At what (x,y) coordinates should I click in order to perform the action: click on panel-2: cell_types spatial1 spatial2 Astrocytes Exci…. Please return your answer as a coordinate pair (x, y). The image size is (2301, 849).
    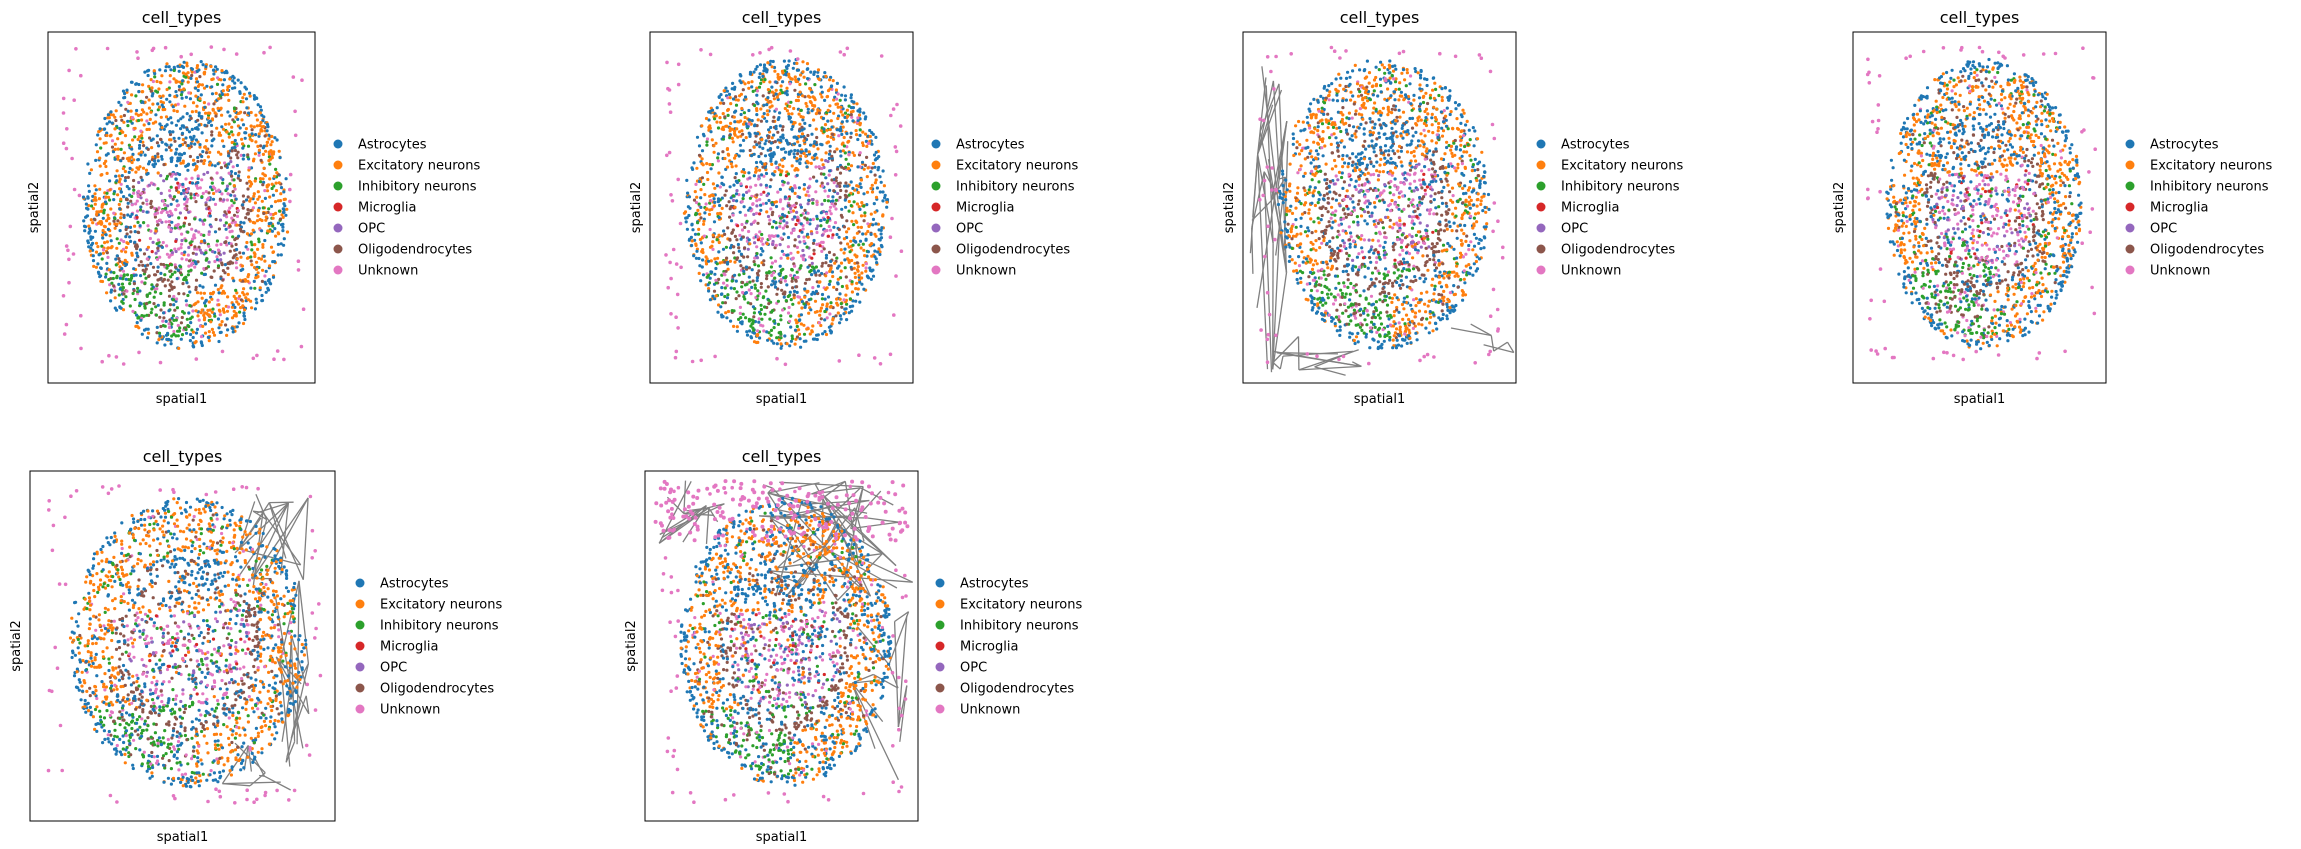
    Looking at the image, I should click on (853, 207).